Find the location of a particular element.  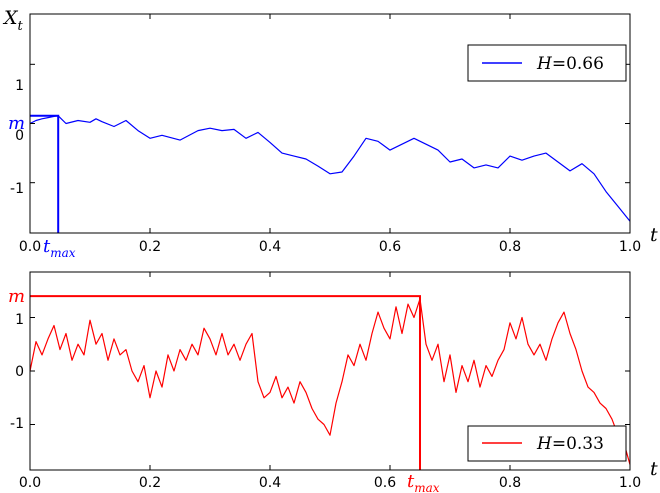

legend-label-h066: H=0.66 is located at coordinates (570, 64).